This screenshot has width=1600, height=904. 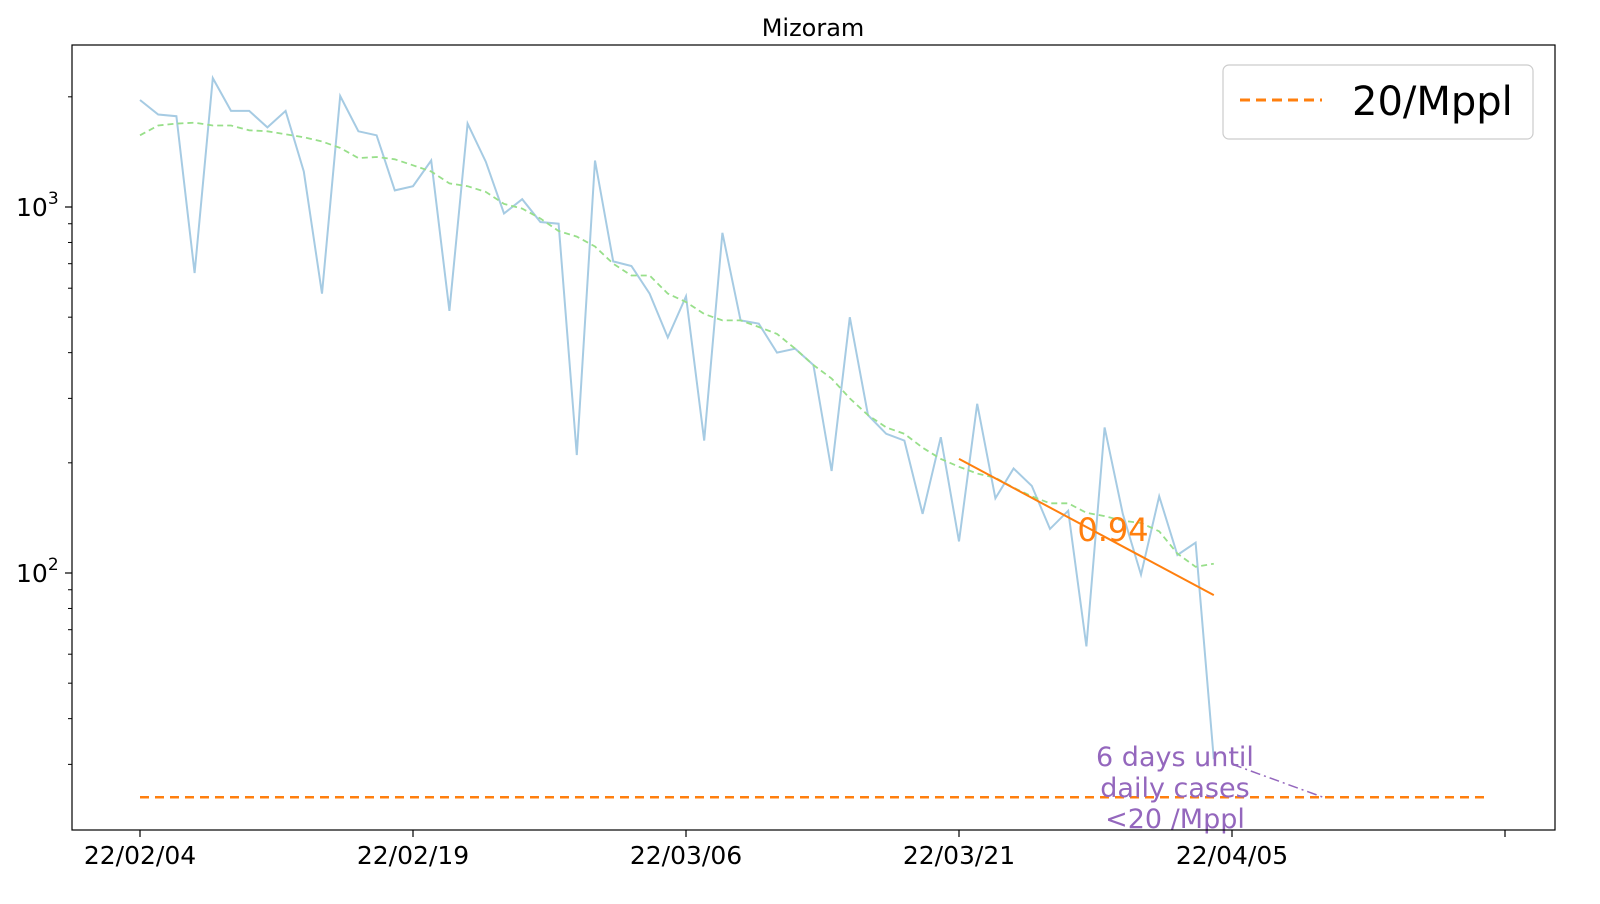 What do you see at coordinates (1232, 855) in the screenshot?
I see `x-tick-label: 22/04/05` at bounding box center [1232, 855].